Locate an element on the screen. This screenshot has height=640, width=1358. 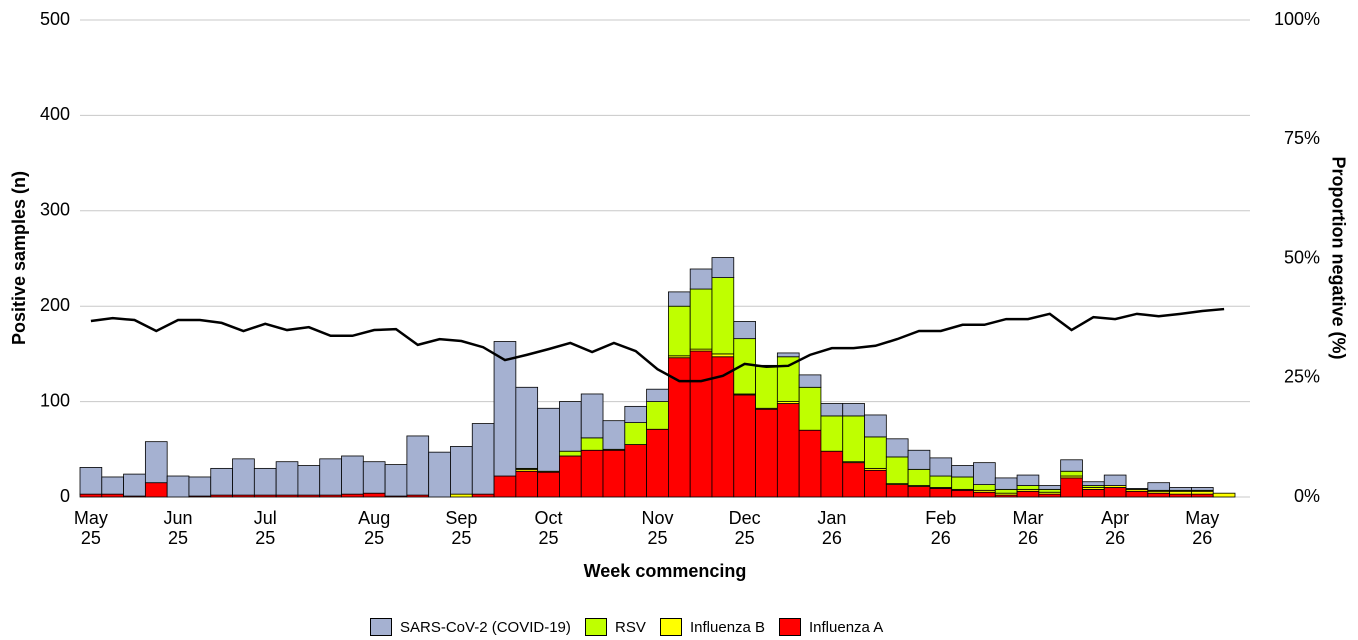
x-tick-label: Jan 26 is located at coordinates (832, 528).